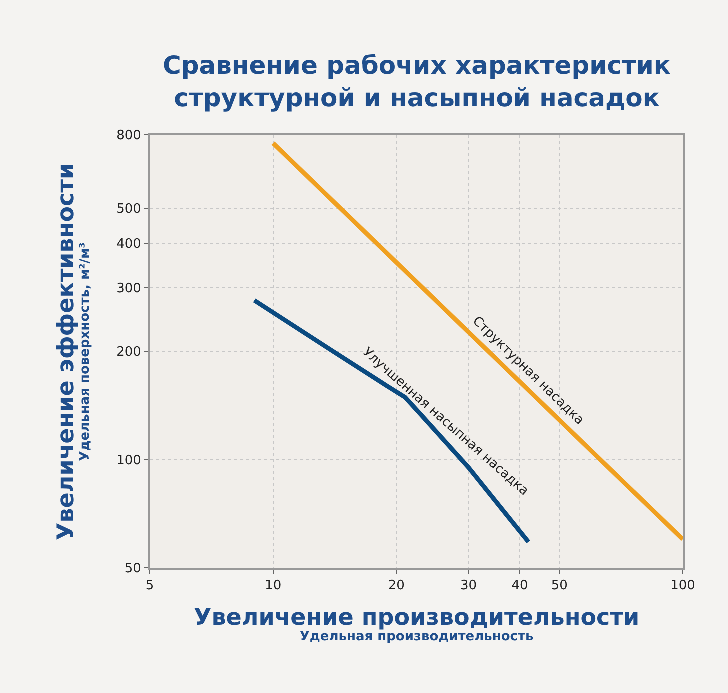  I want to click on x-tick-label: 100, so click(683, 586).